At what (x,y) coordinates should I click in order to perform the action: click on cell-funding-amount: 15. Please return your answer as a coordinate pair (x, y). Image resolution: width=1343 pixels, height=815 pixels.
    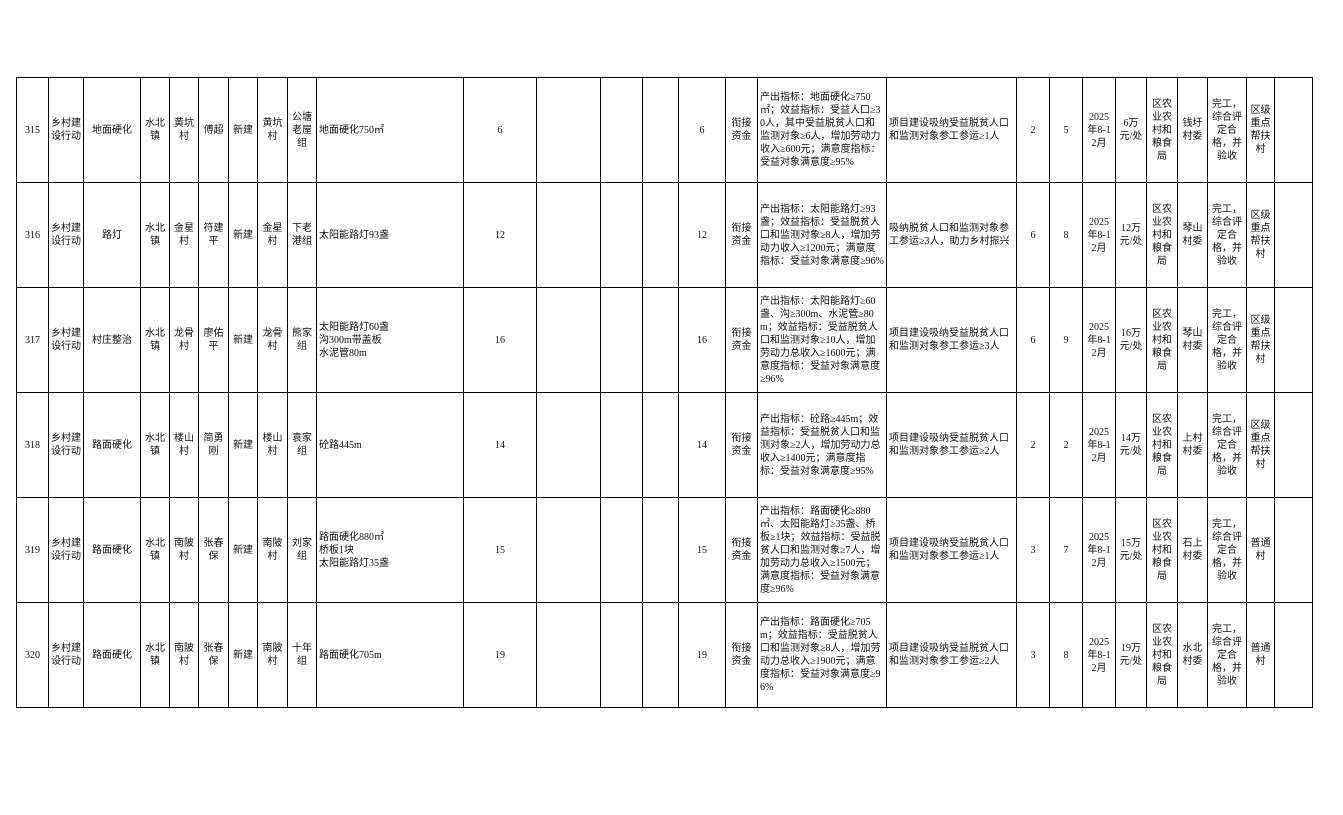
    Looking at the image, I should click on (702, 550).